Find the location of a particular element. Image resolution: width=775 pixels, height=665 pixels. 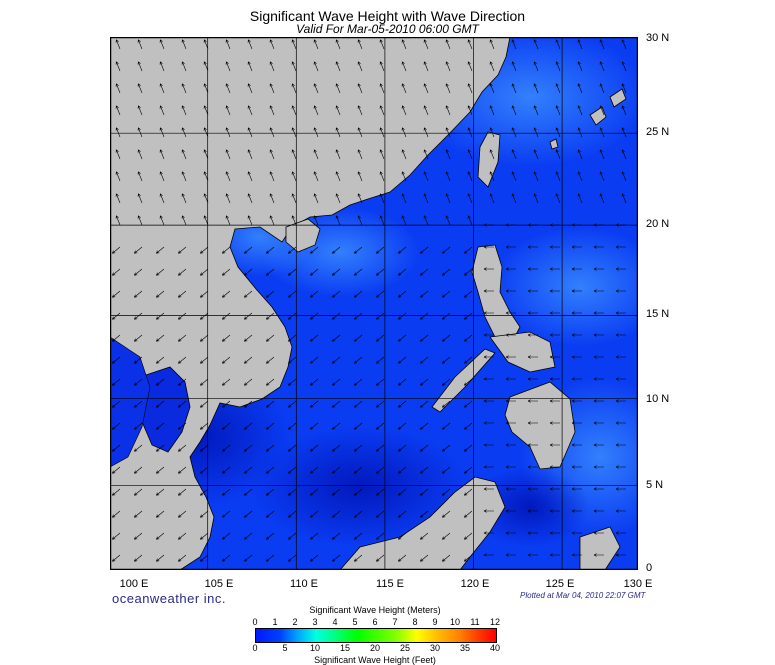

legend-tick: 30 is located at coordinates (434, 648).